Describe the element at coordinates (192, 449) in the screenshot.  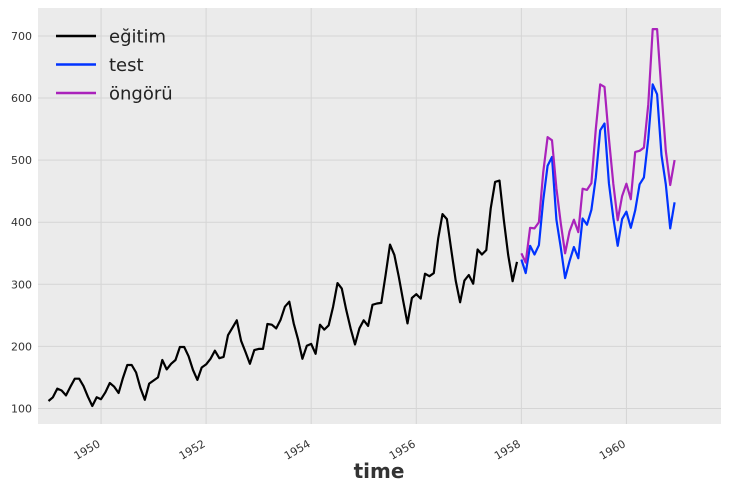
I see `x-tick-label: 1952` at that location.